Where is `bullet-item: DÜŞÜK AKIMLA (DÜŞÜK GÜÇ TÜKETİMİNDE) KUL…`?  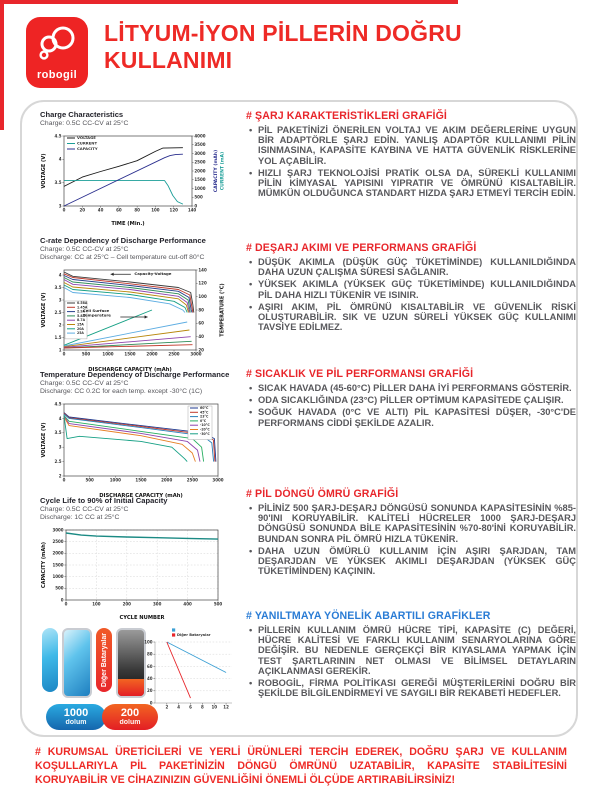 bullet-item: DÜŞÜK AKIMLA (DÜŞÜK GÜÇ TÜKETİMİNDE) KUL… is located at coordinates (412, 267).